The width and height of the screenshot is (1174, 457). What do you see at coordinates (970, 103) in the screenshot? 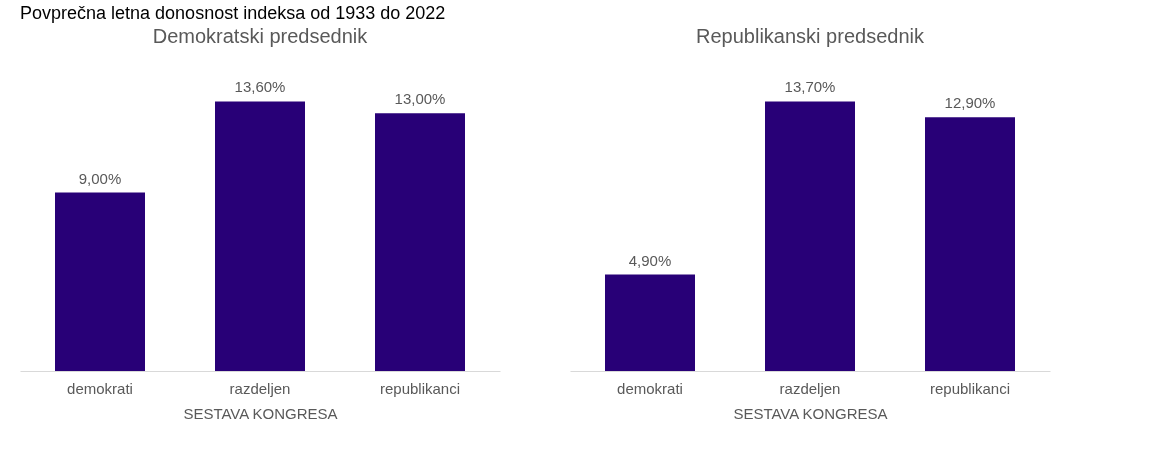
I see `data-label: 12,90%` at bounding box center [970, 103].